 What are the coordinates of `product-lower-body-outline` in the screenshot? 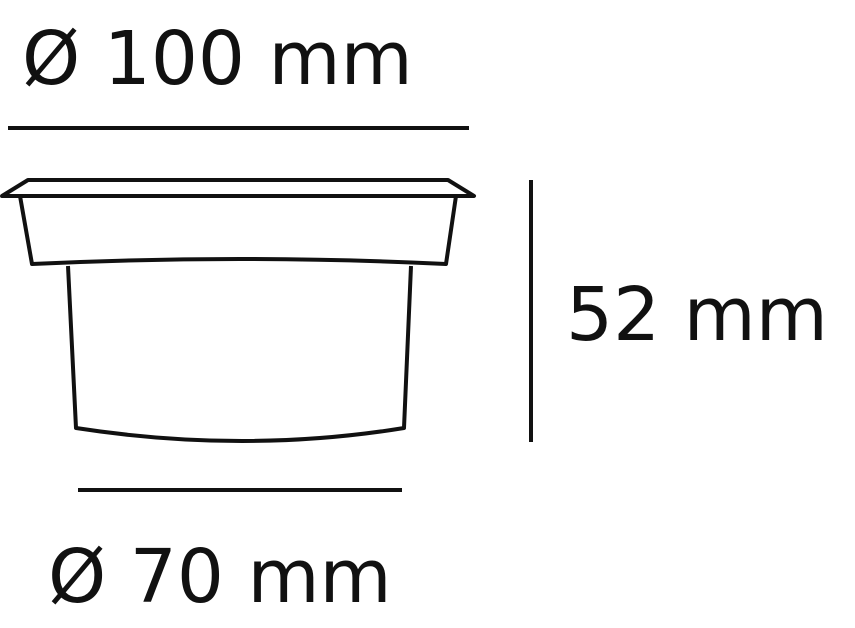 It's located at (239, 354).